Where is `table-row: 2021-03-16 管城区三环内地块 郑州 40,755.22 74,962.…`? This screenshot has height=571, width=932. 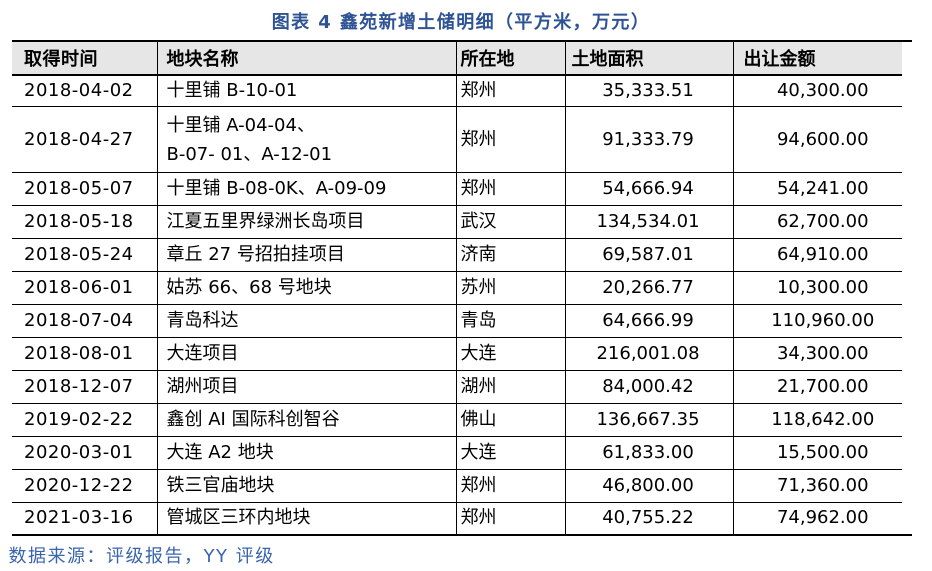 table-row: 2021-03-16 管城区三环内地块 郑州 40,755.22 74,962.… is located at coordinates (462, 518).